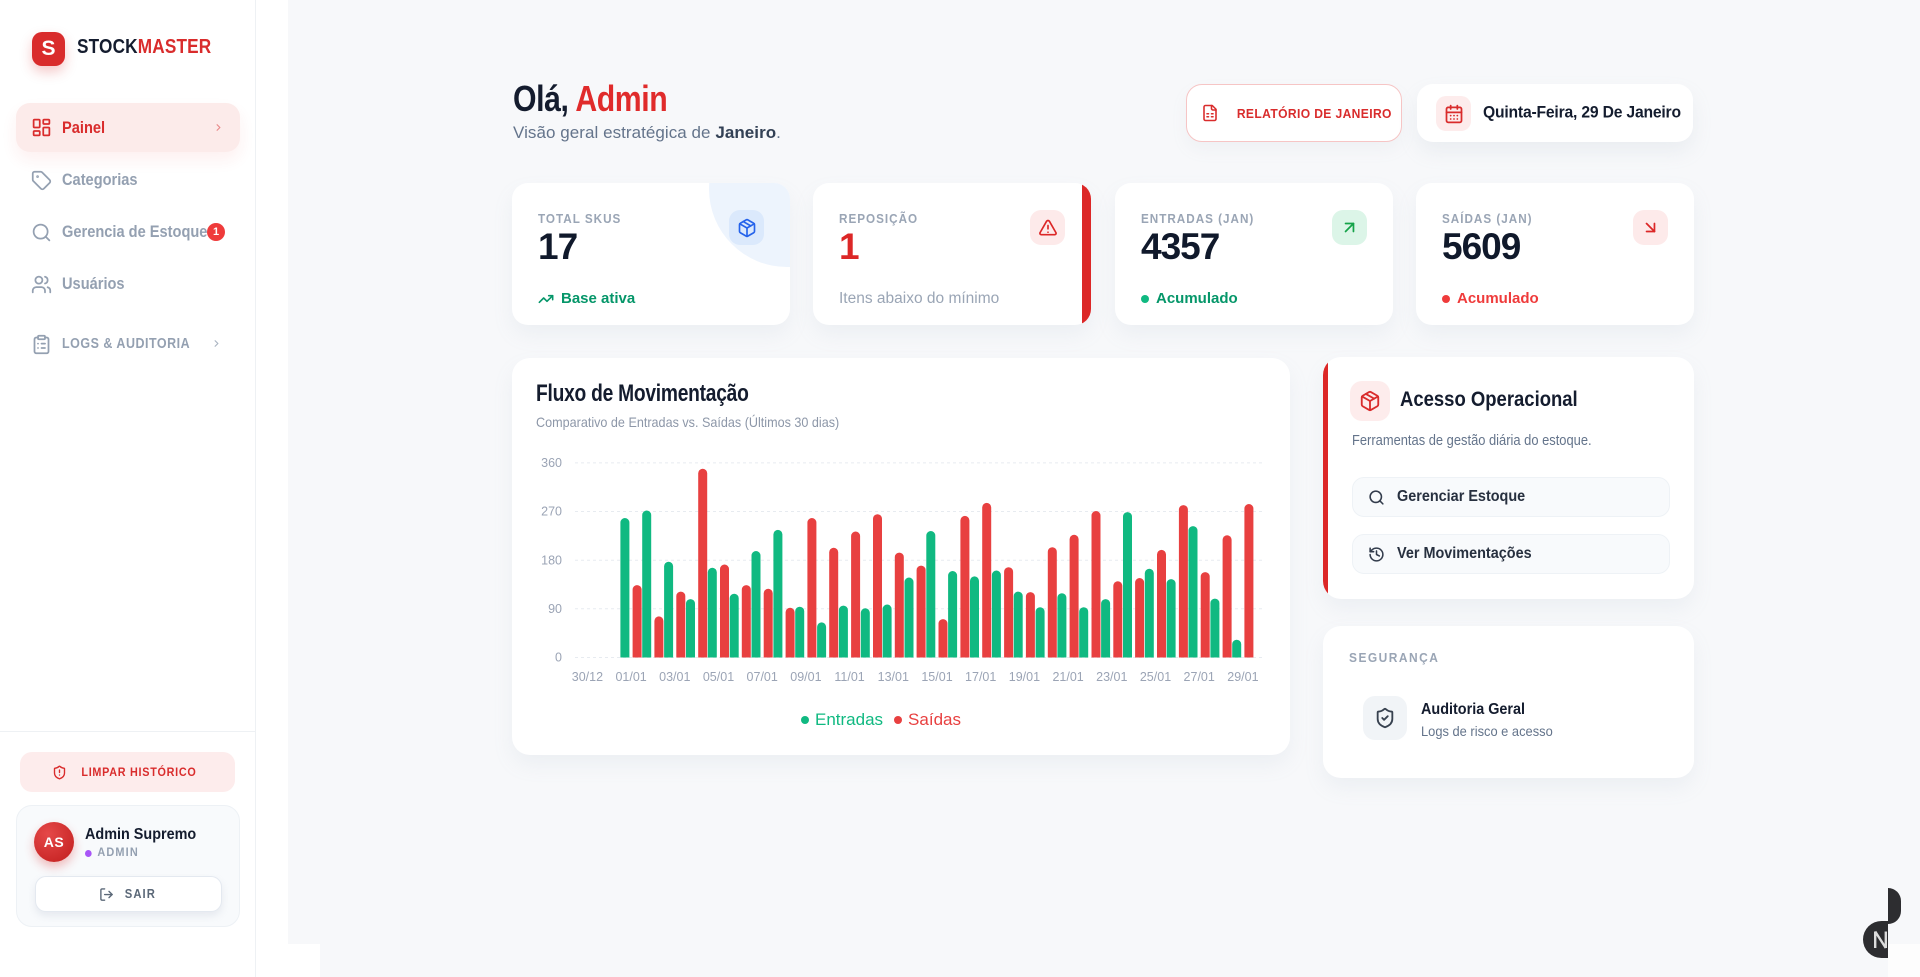 The image size is (1920, 977). Describe the element at coordinates (587, 677) in the screenshot. I see `svg-text: 30/12` at that location.